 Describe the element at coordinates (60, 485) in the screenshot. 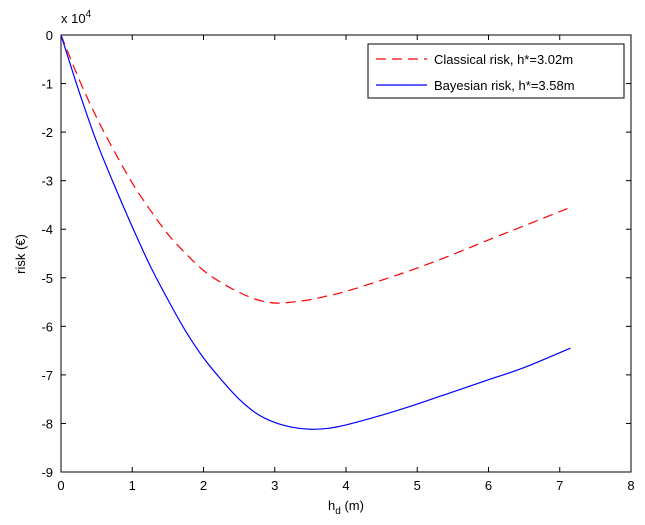

I see `x-tick-label: 0` at that location.